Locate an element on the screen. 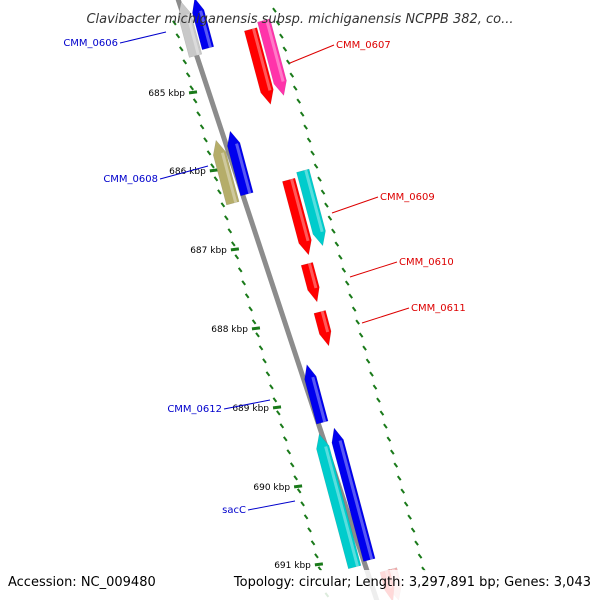 This screenshot has height=600, width=600. gene-arrow-gray is located at coordinates (190, 29).